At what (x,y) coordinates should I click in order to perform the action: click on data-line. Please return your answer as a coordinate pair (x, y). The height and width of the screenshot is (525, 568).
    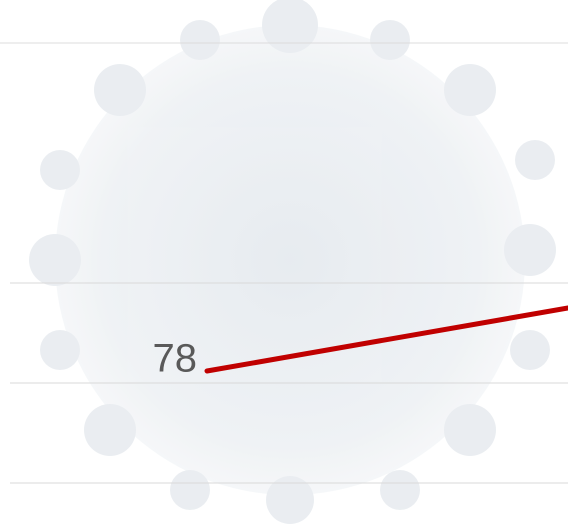
    Looking at the image, I should click on (386, 339).